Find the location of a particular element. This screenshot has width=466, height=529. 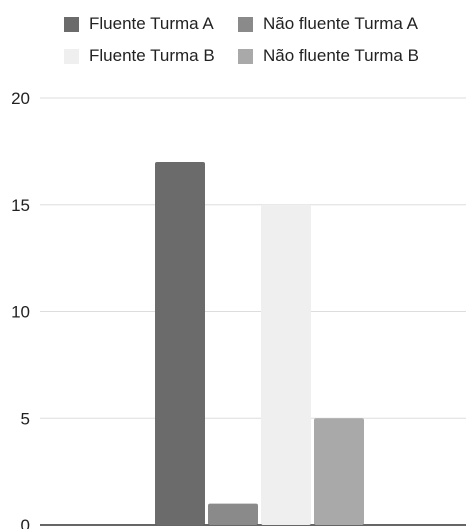

bar-fluente-turma-a is located at coordinates (180, 344).